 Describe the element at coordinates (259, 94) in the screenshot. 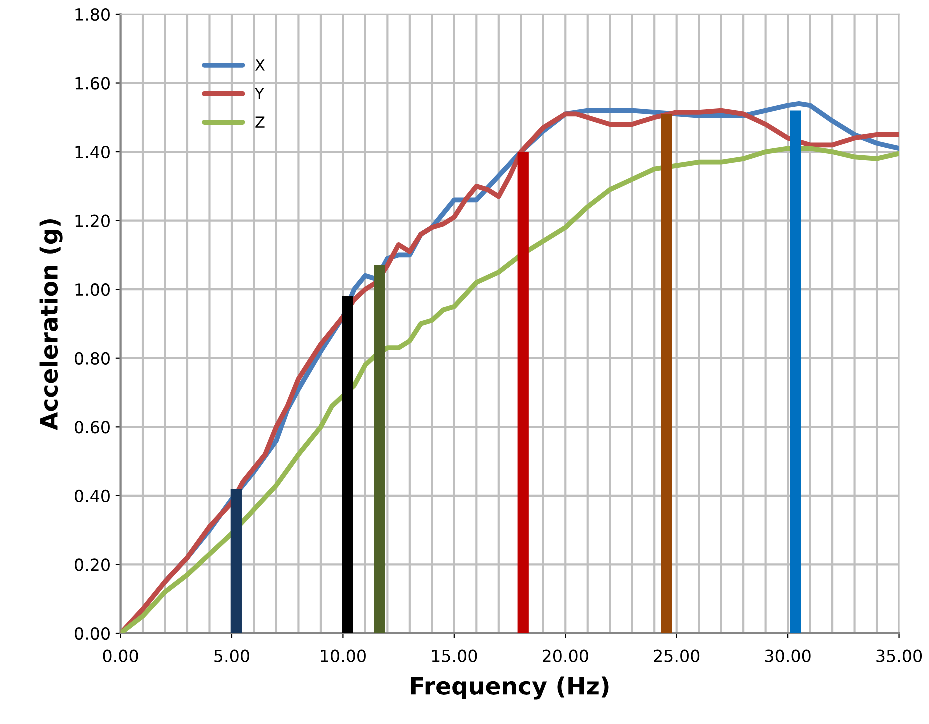

I see `legend-label: Y` at that location.